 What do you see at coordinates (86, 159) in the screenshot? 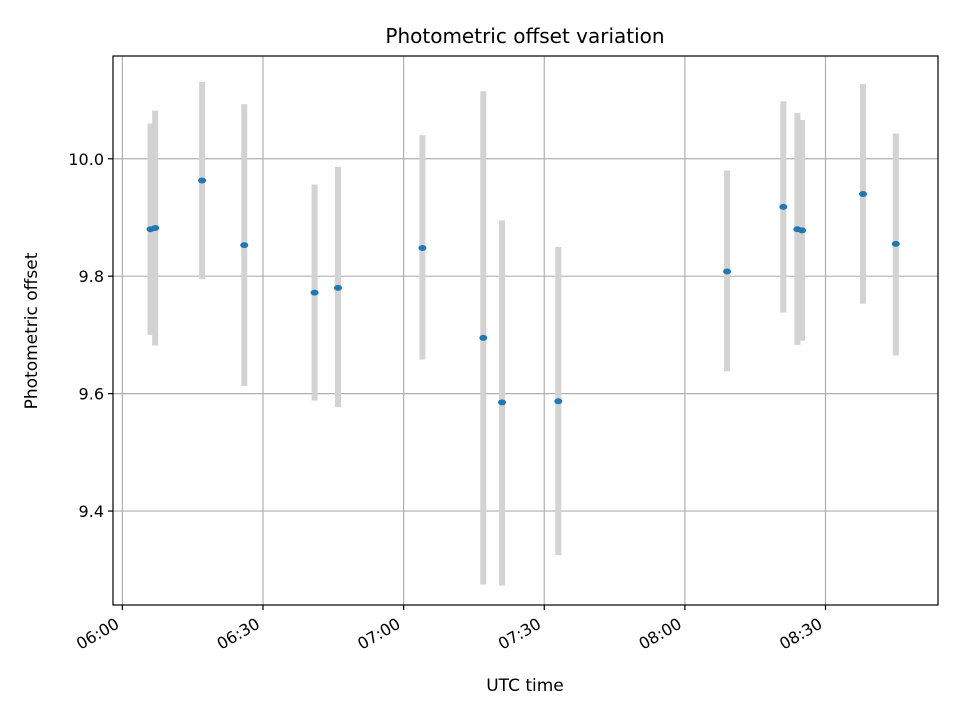
I see `y-tick-label: 10.0` at bounding box center [86, 159].